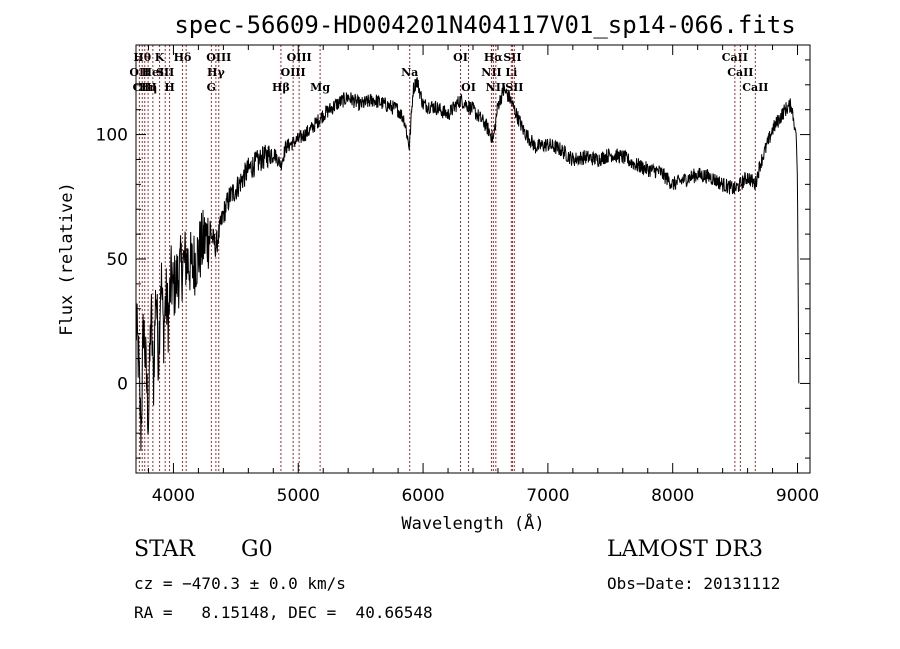  What do you see at coordinates (514, 87) in the screenshot?
I see `line-label-25: SII` at bounding box center [514, 87].